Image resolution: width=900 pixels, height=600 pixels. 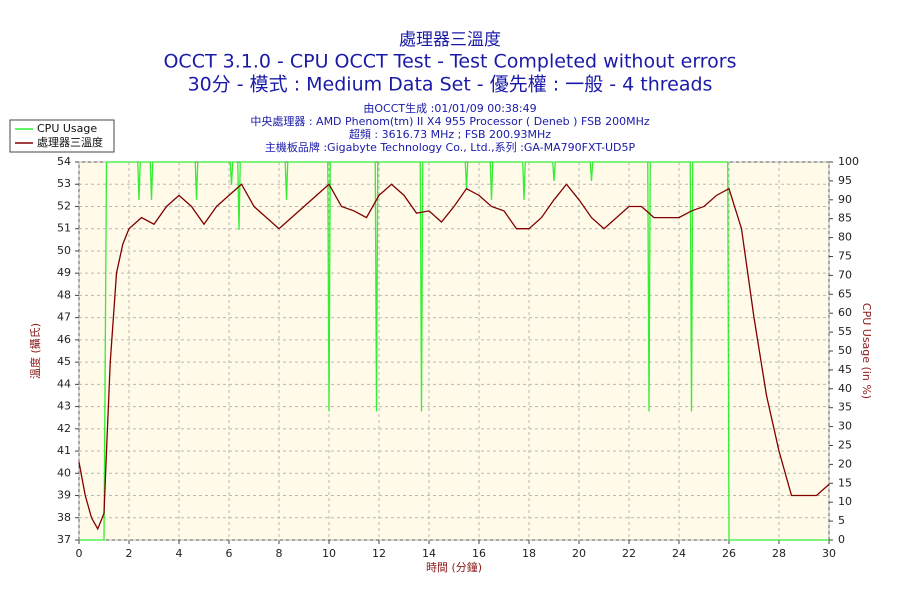 I want to click on y-tick-label: 45, so click(x=64, y=361).